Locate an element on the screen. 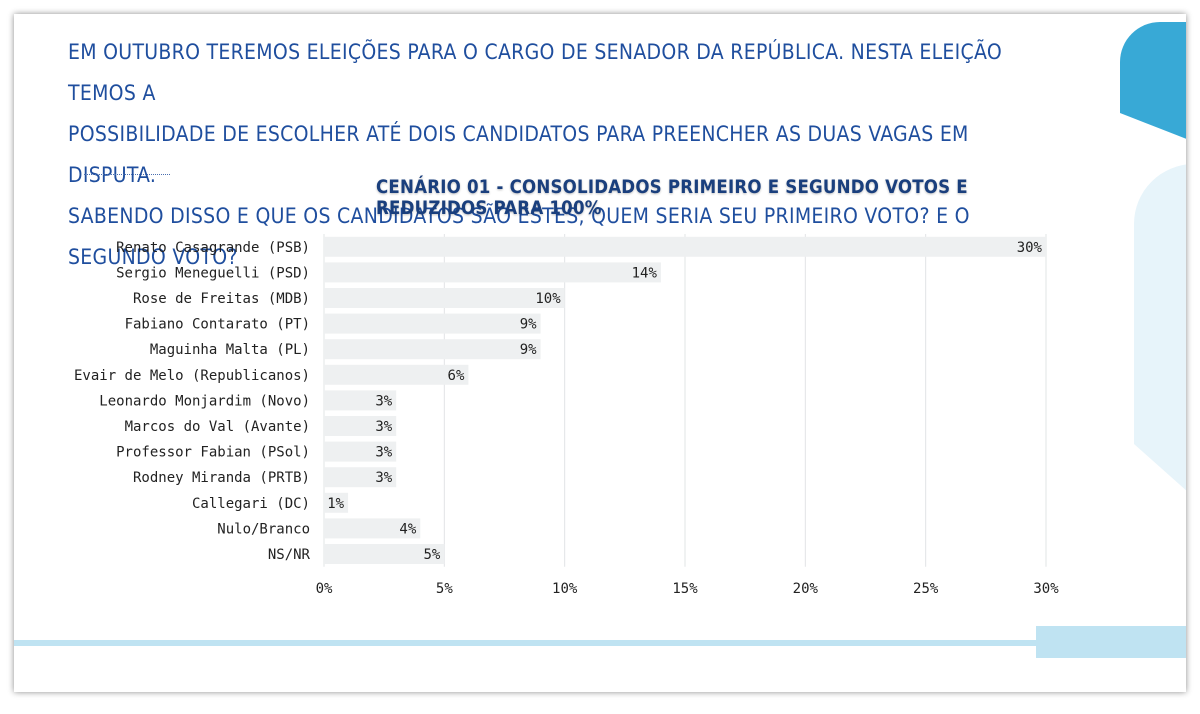 This screenshot has width=1200, height=714. tick-label-2: 10% is located at coordinates (565, 589).